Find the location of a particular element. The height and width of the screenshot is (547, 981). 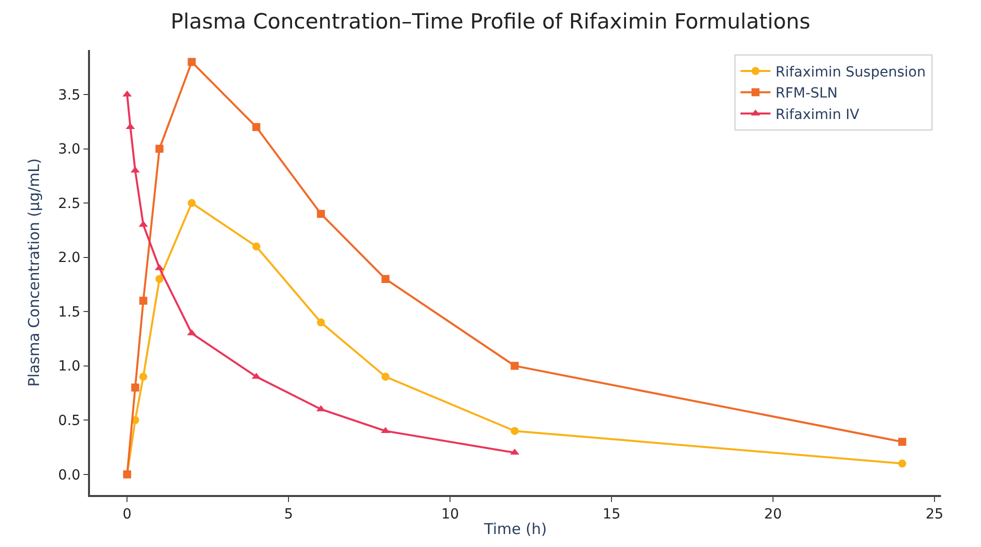

y-tick-label: 0.5 is located at coordinates (69, 421).